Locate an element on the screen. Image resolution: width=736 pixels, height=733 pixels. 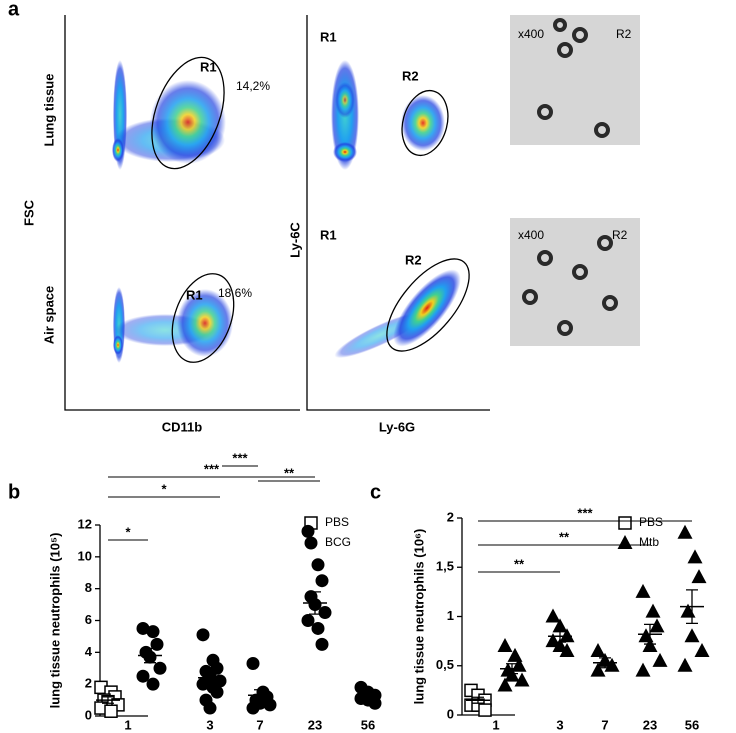
x-tick-label: 1 is located at coordinates (127, 724).